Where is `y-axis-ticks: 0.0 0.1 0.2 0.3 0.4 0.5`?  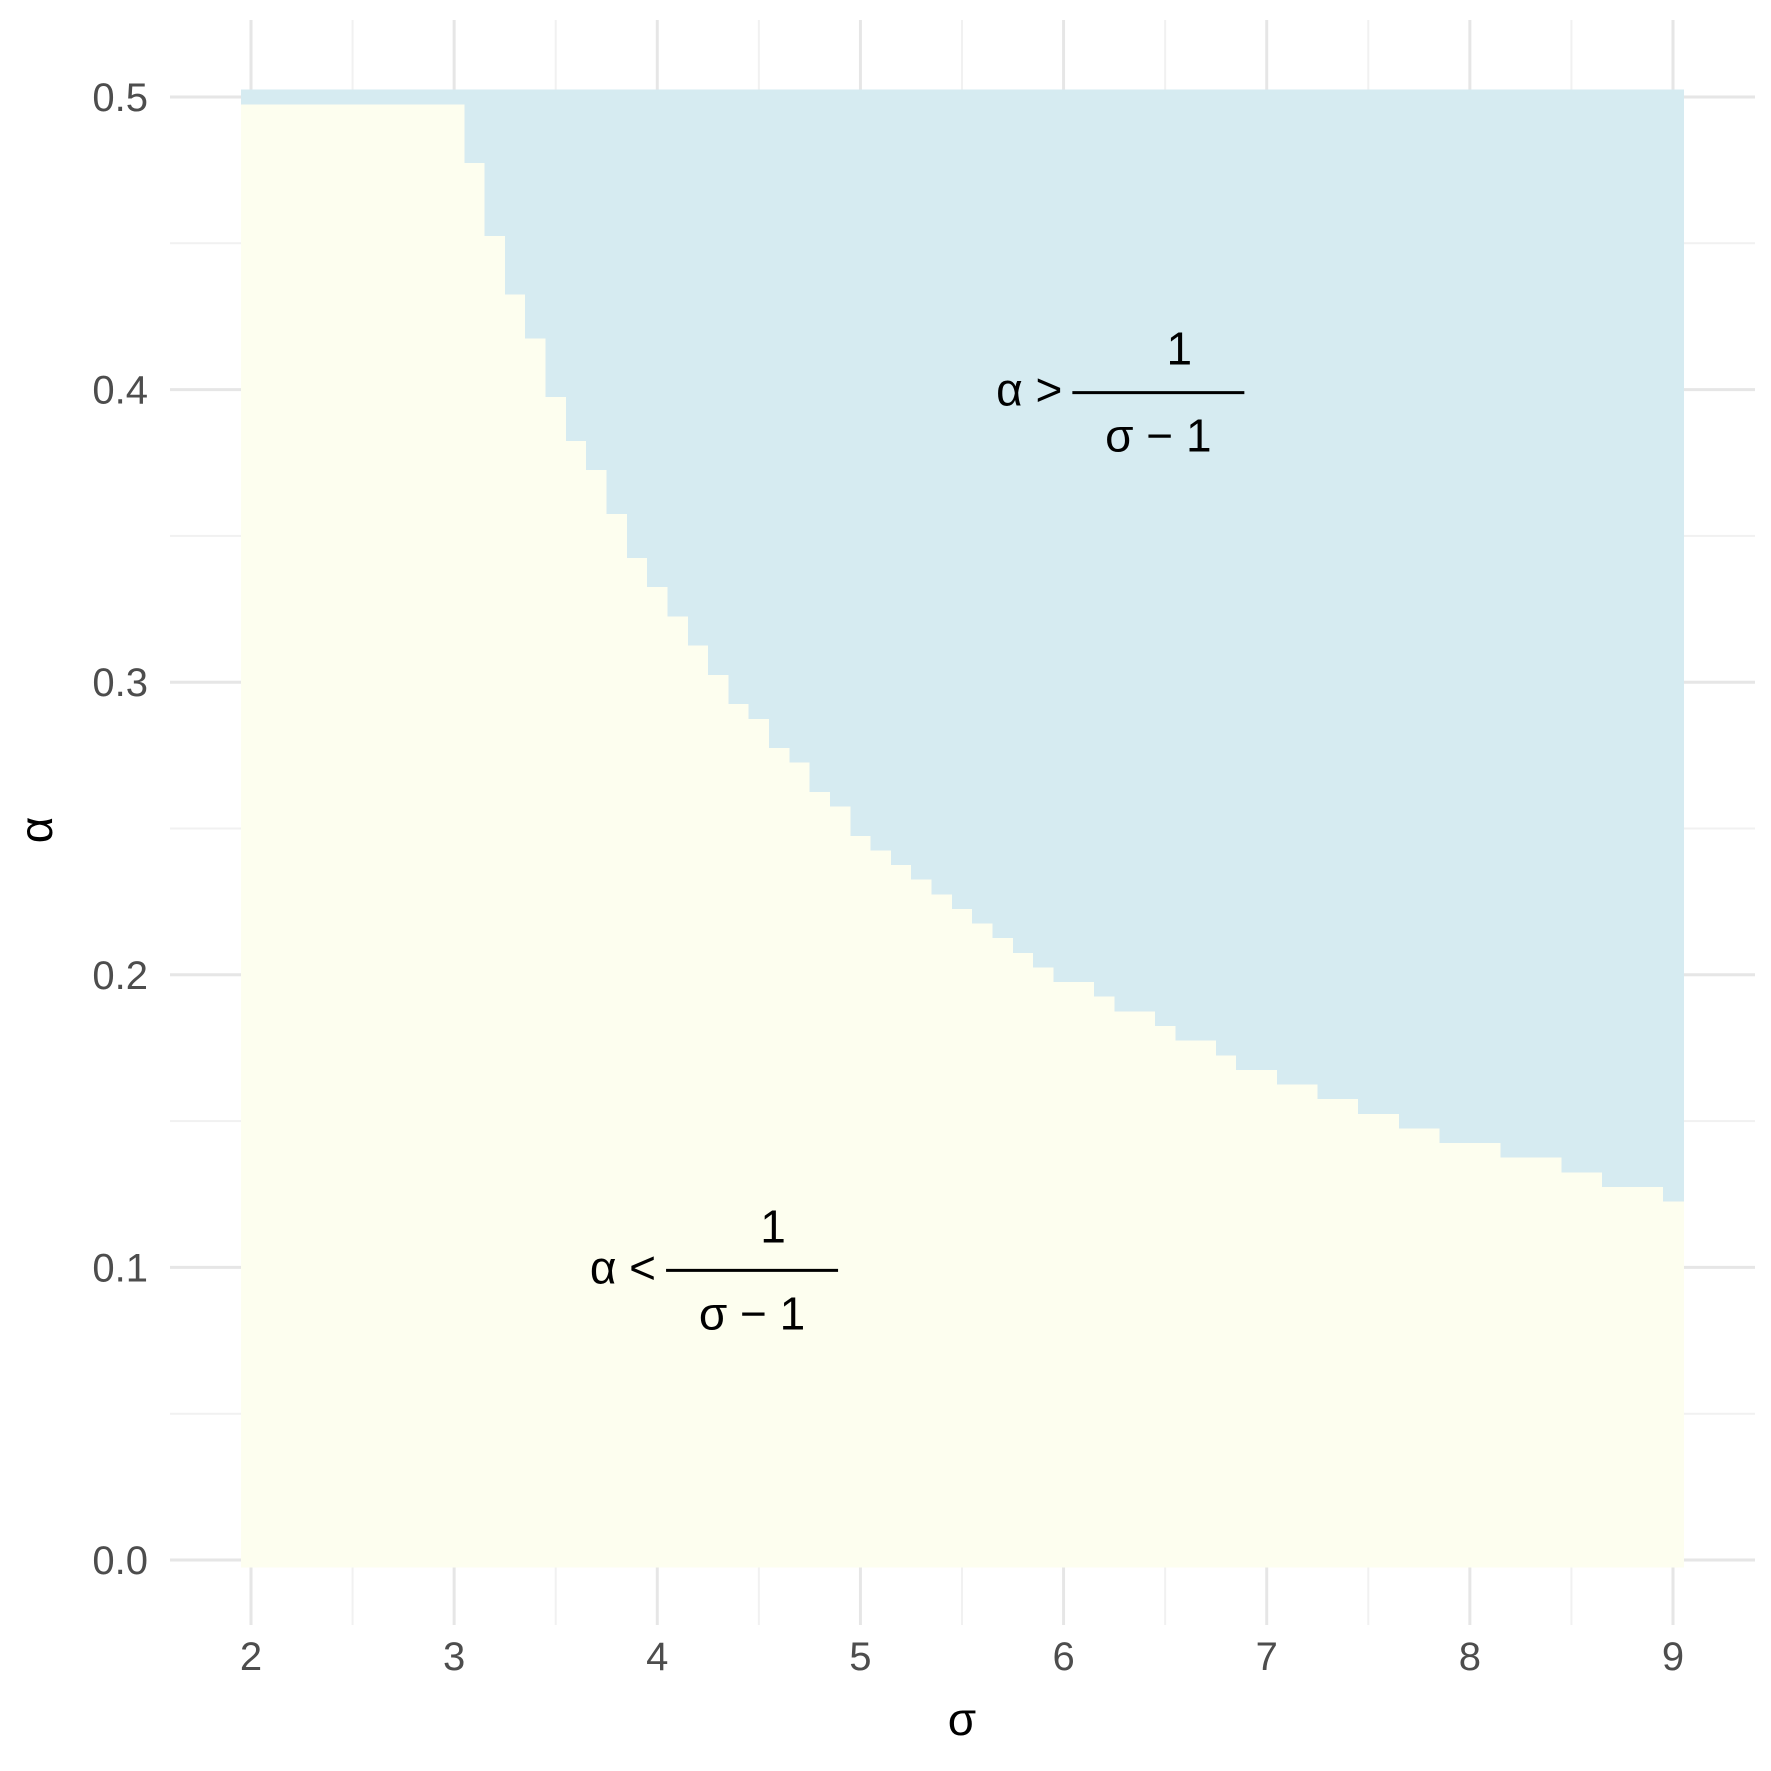
y-axis-ticks: 0.0 0.1 0.2 0.3 0.4 0.5 is located at coordinates (120, 829).